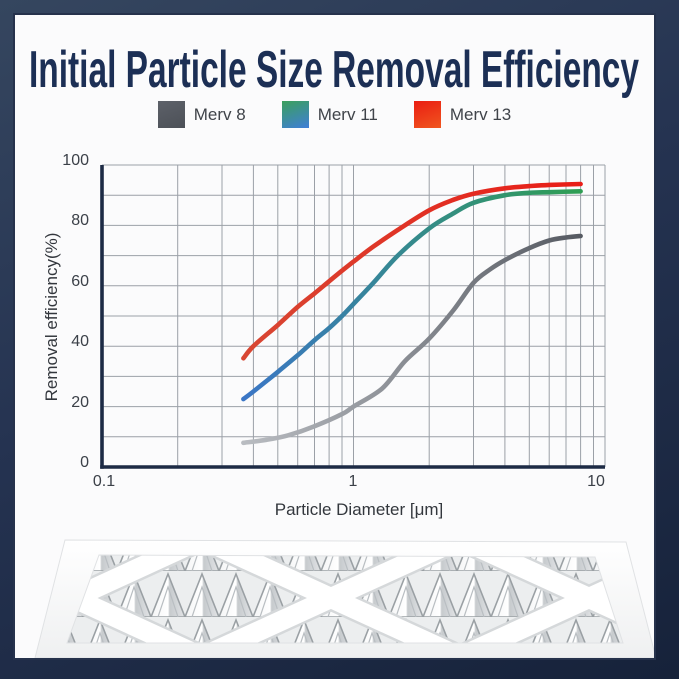 The image size is (679, 679). Describe the element at coordinates (171, 114) in the screenshot. I see `legend-swatch-merv-8-icon` at that location.